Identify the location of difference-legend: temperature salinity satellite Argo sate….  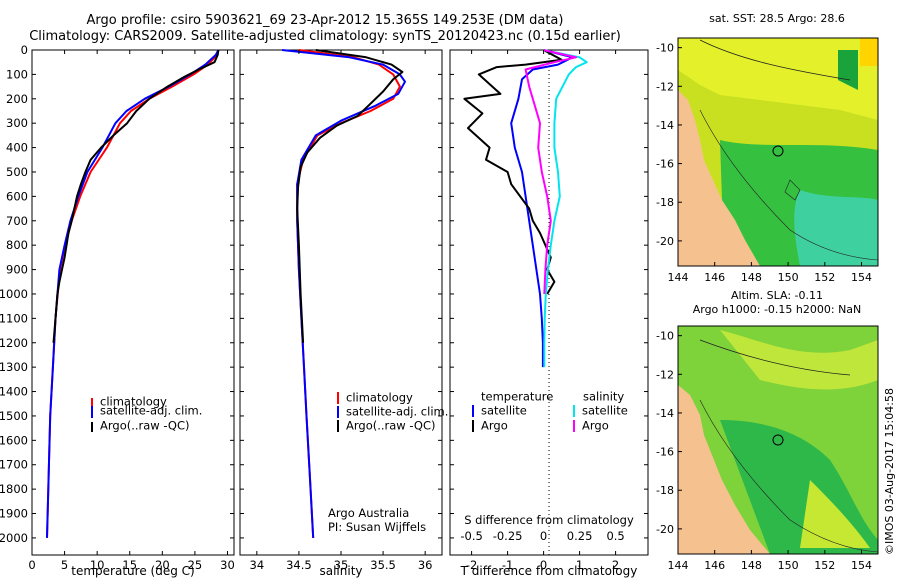
(550, 411).